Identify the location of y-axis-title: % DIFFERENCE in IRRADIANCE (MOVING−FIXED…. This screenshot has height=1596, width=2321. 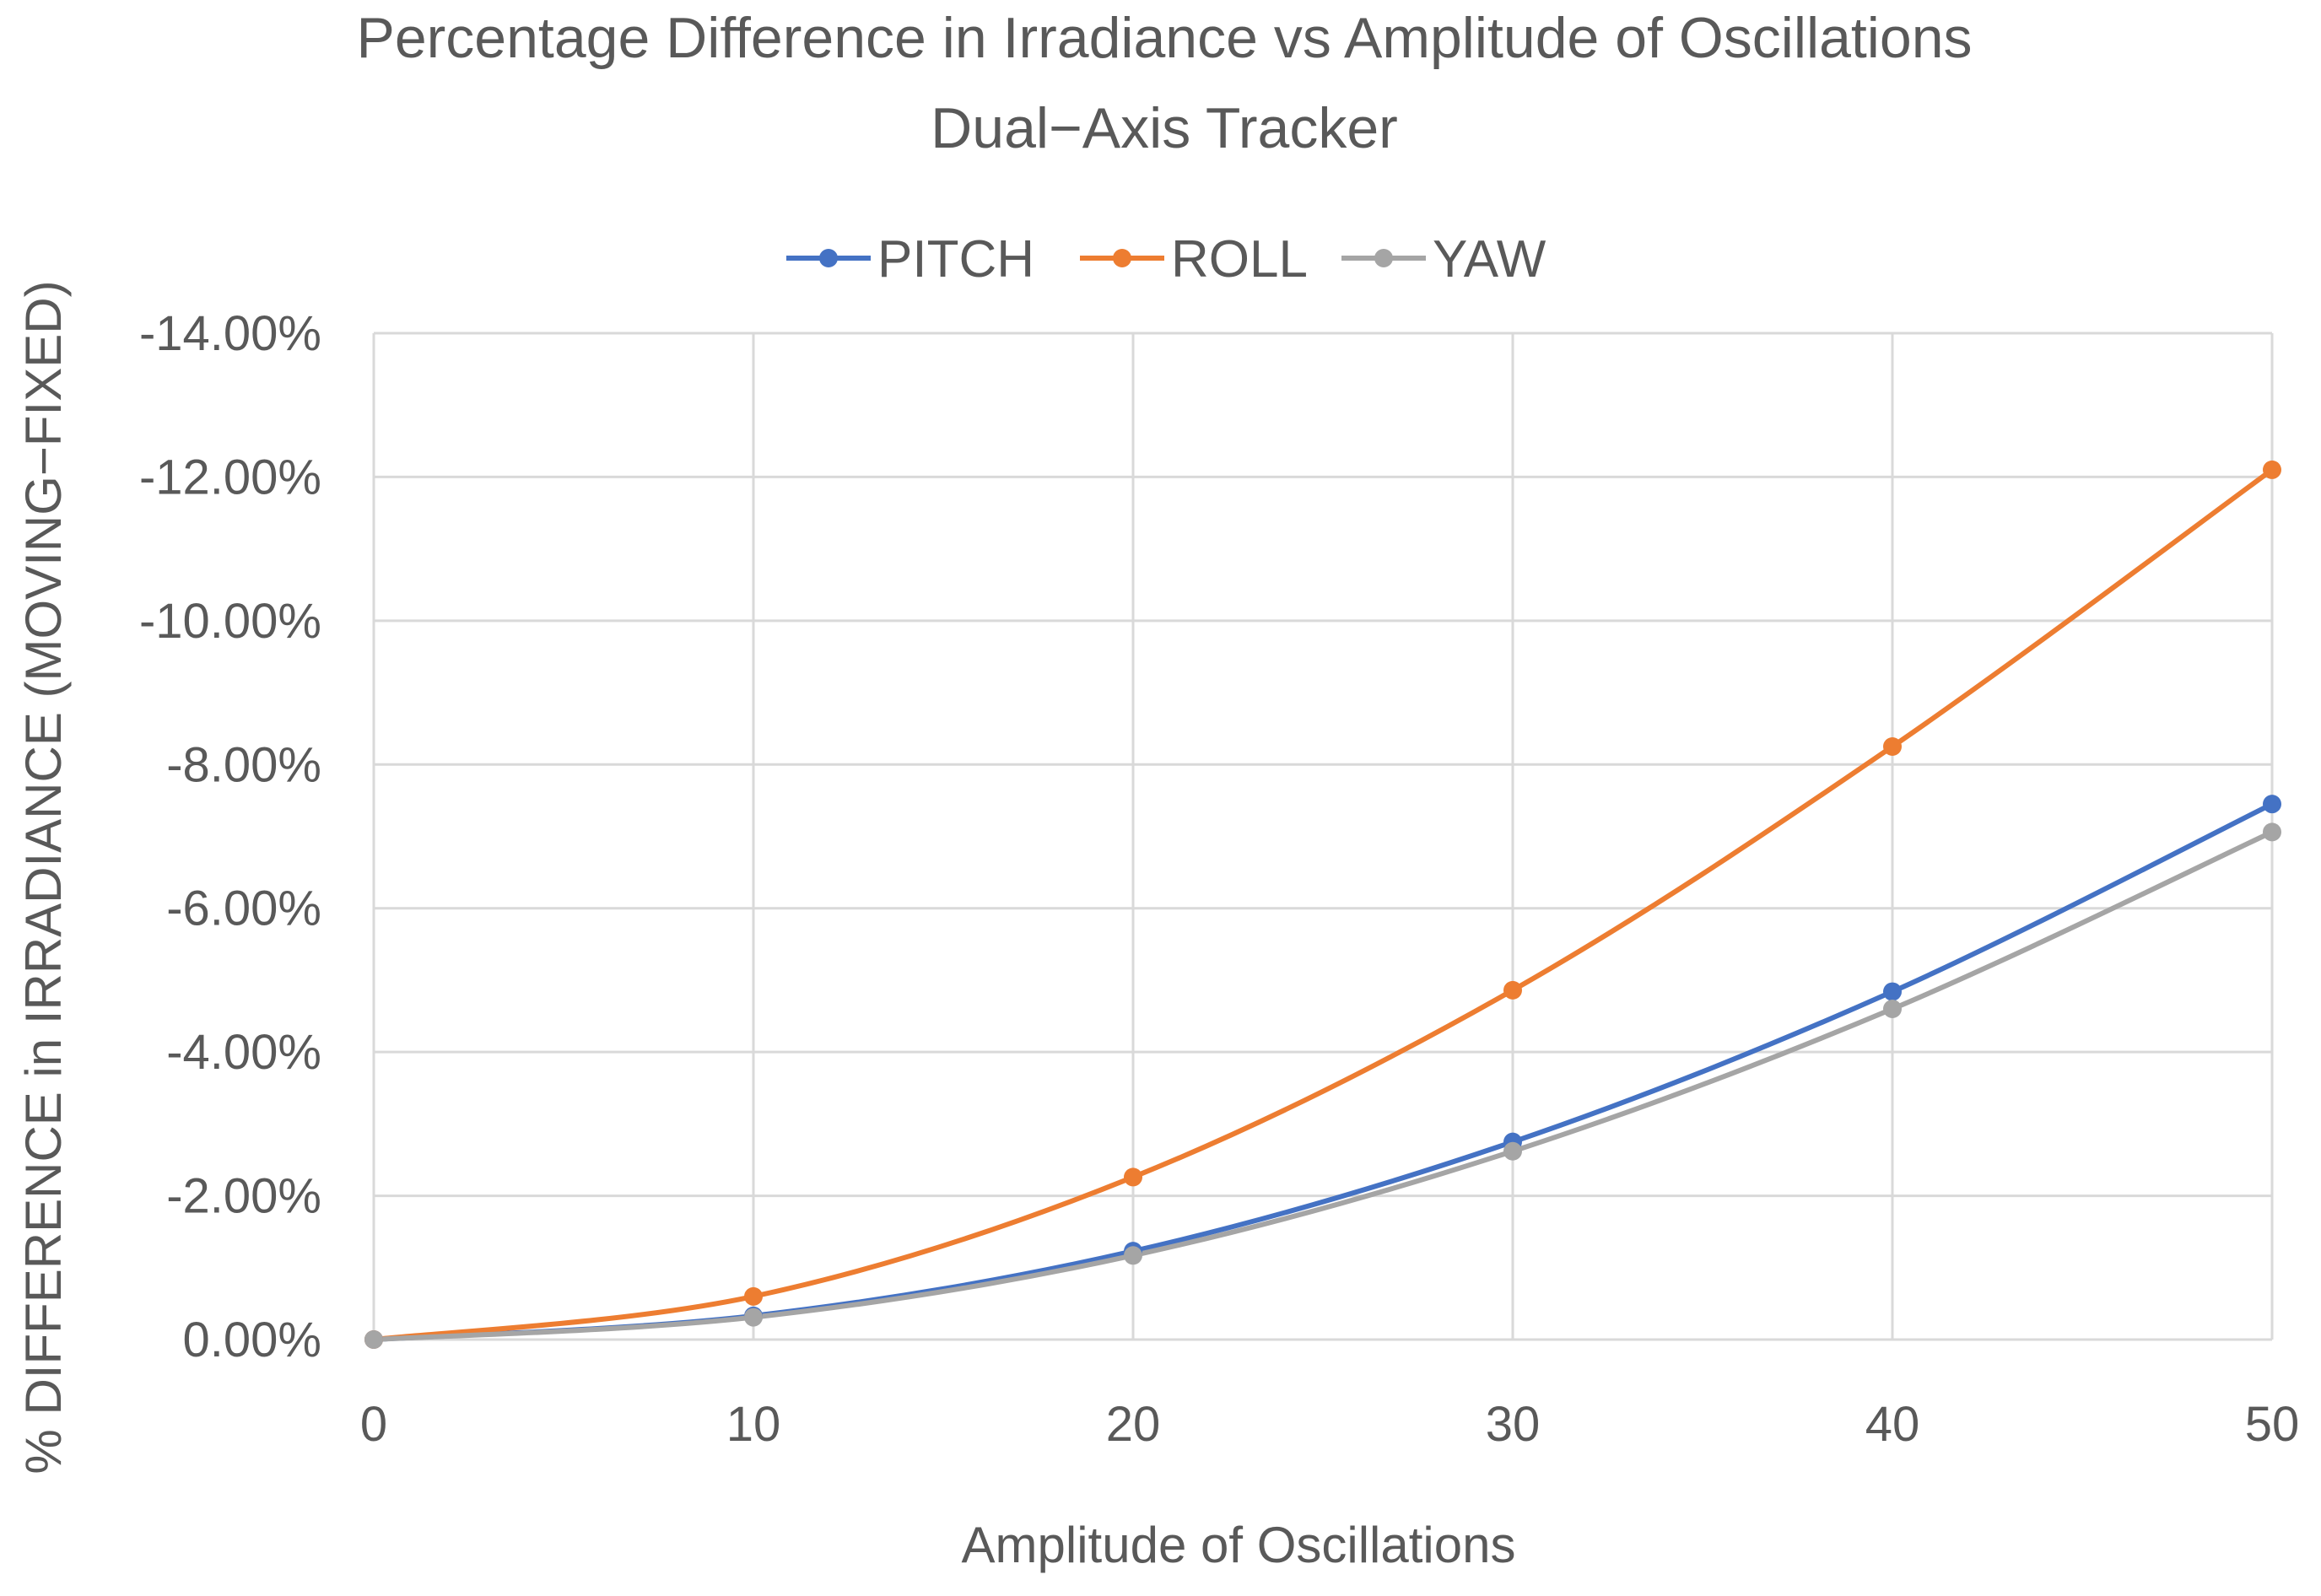
(43, 877).